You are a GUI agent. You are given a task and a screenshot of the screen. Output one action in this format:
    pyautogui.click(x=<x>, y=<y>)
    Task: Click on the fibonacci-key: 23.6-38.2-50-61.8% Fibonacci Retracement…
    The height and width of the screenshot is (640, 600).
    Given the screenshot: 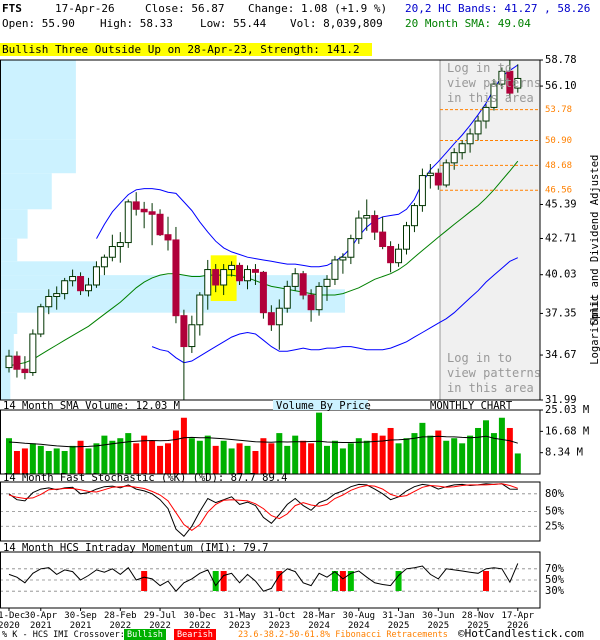 What is the action you would take?
    pyautogui.click(x=343, y=635)
    